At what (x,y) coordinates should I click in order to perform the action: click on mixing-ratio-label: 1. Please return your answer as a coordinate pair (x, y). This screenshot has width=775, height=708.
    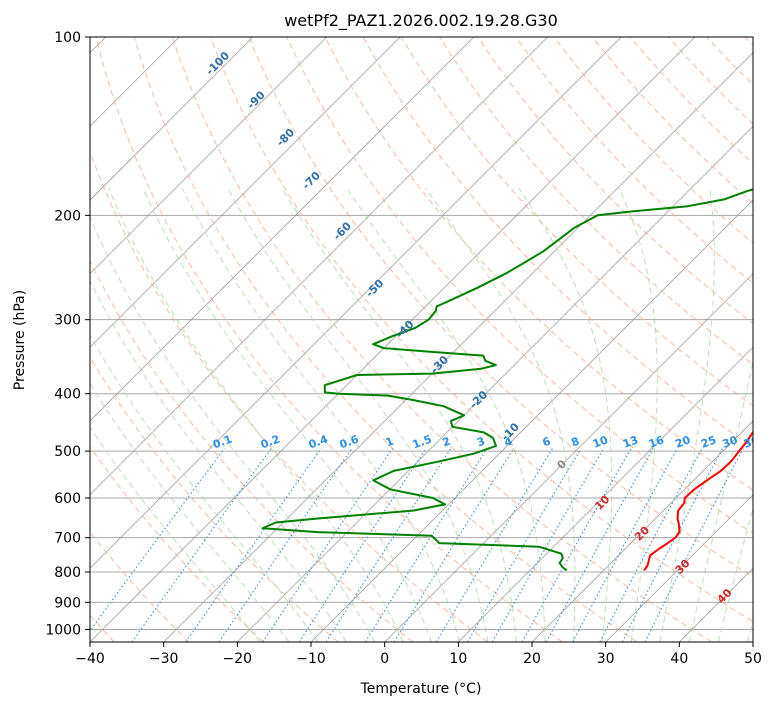
    Looking at the image, I should click on (390, 442).